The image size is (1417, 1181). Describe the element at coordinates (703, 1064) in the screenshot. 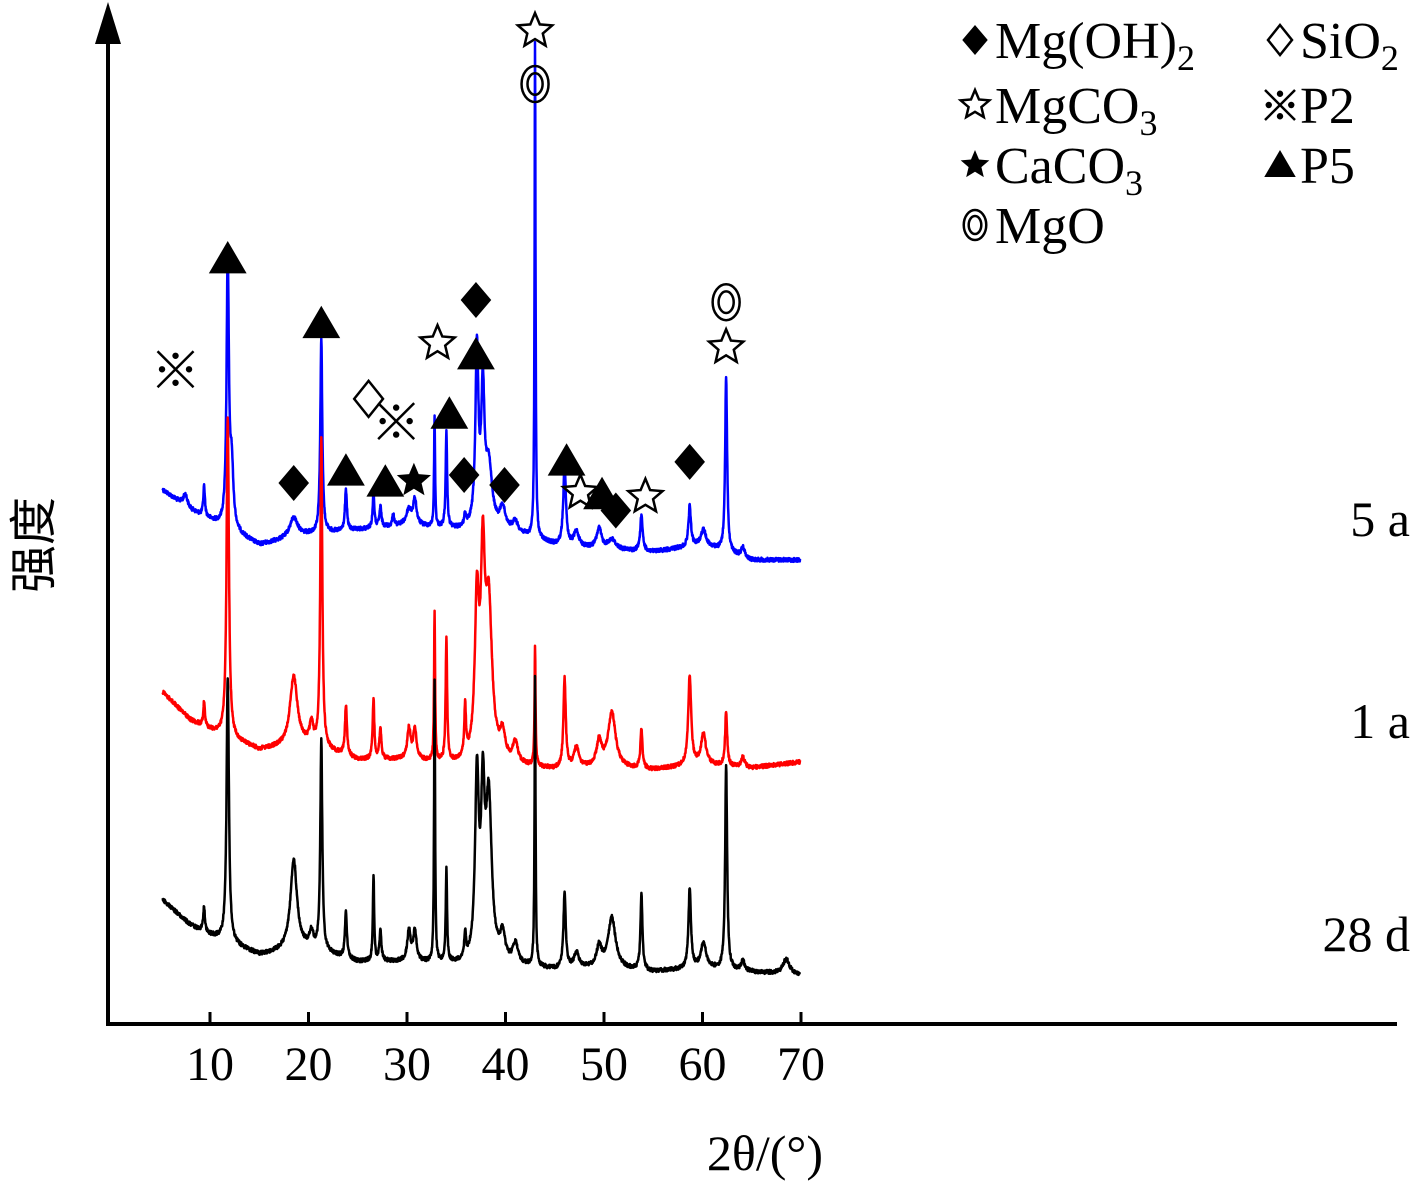

I see `x-tick-label-60: 60` at that location.